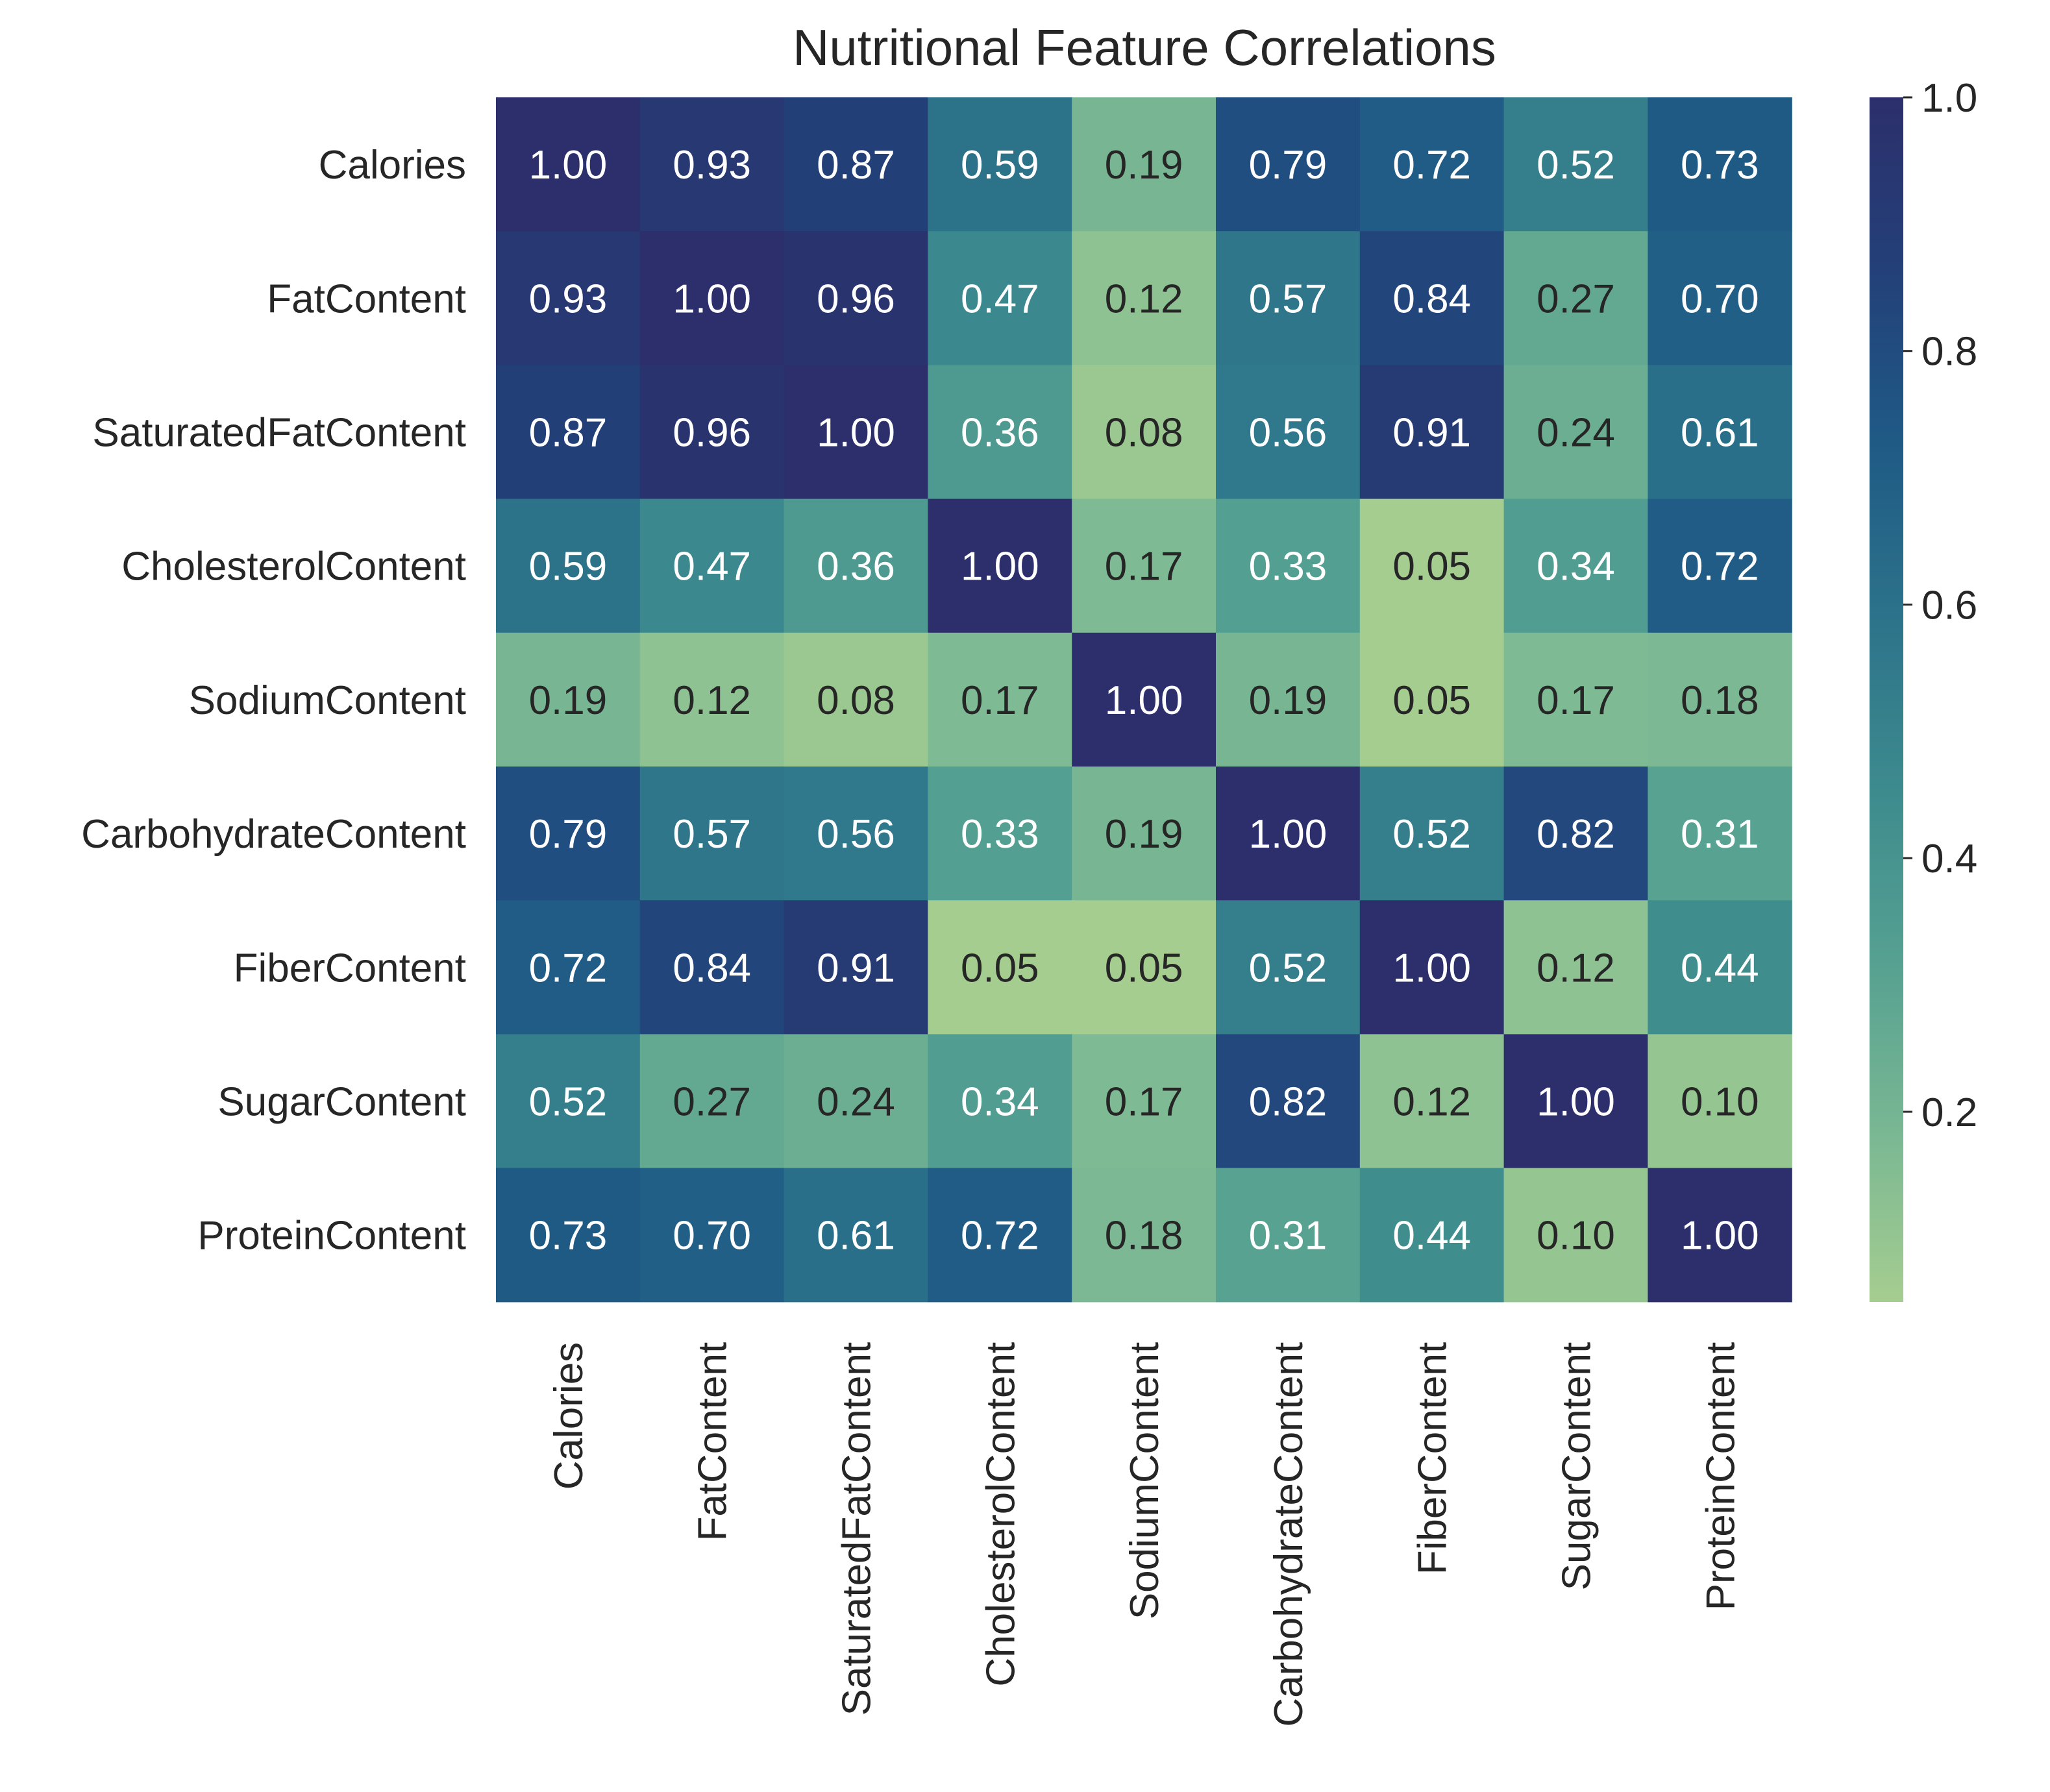 The width and height of the screenshot is (2050, 1792). Describe the element at coordinates (1000, 1514) in the screenshot. I see `column-label-cholesterolcontent: CholesterolContent` at that location.